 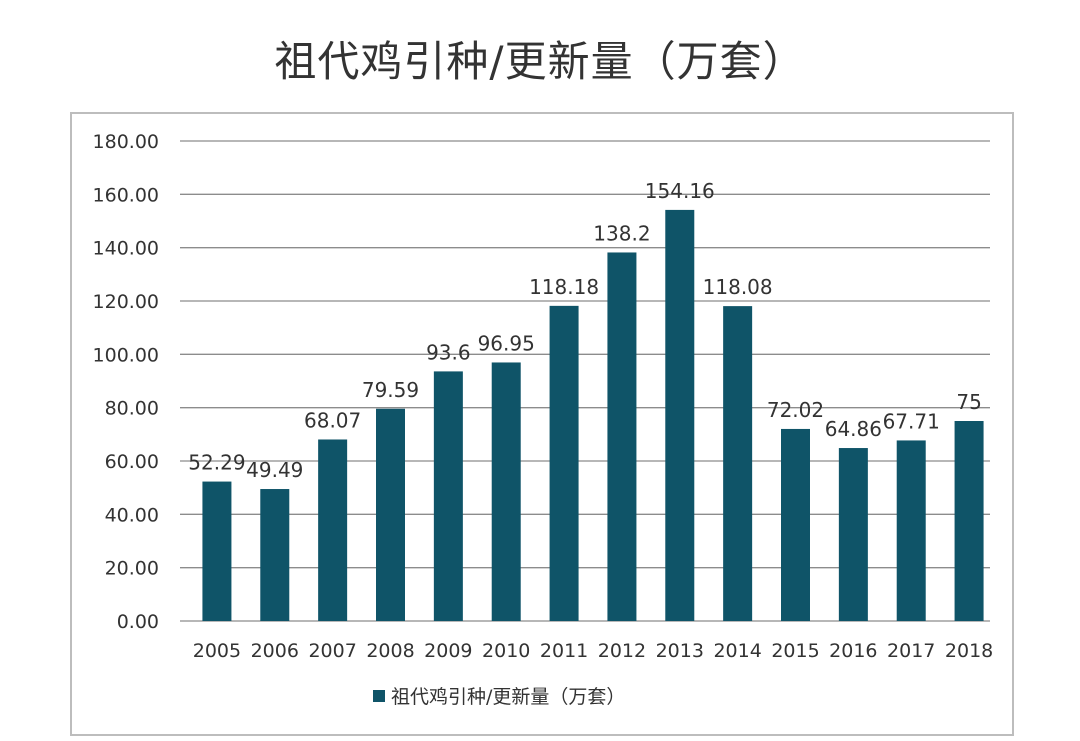 I want to click on x-tick-label: 2010, so click(x=506, y=651).